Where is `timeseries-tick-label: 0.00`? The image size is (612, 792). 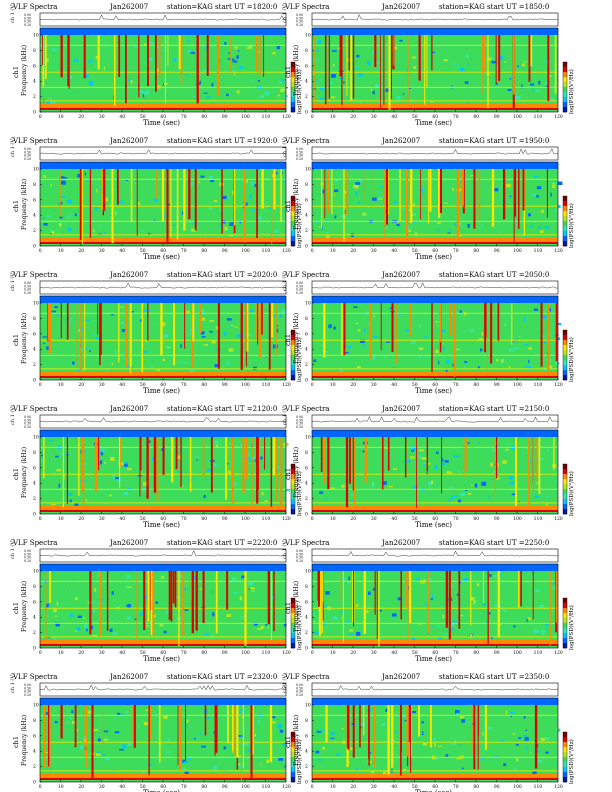 timeseries-tick-label: 0.00 is located at coordinates (299, 283).